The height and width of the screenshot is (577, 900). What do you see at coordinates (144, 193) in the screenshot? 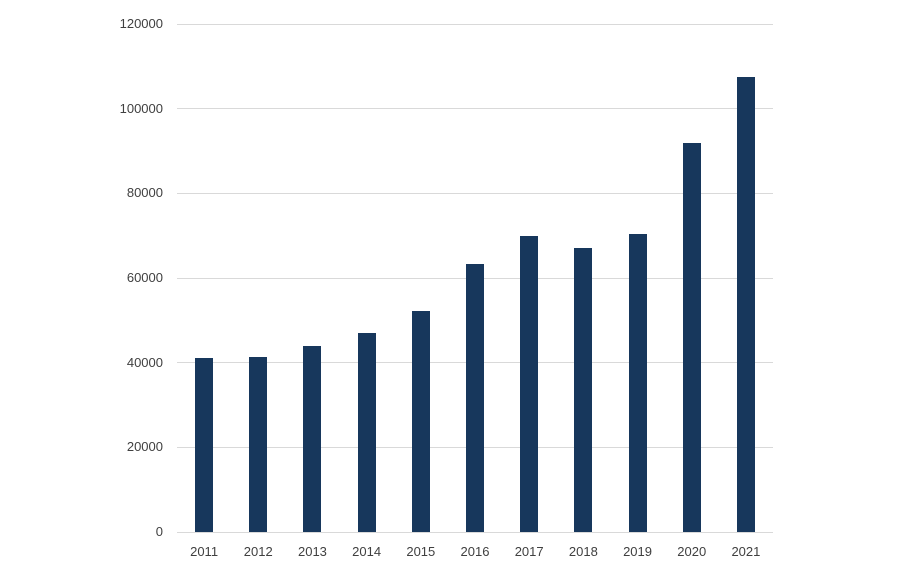
I see `y-axis-tick-label: 80000` at bounding box center [144, 193].